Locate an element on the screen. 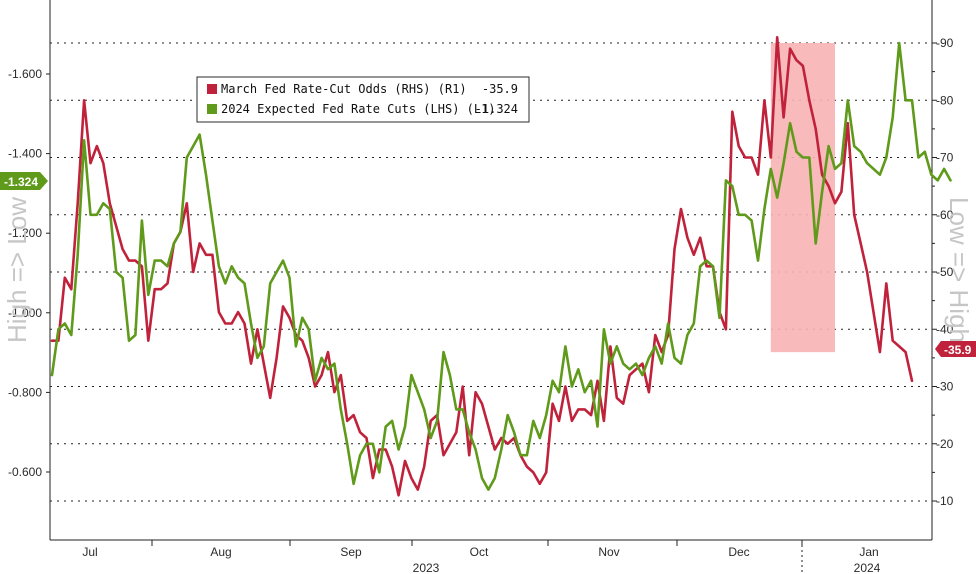 Image resolution: width=976 pixels, height=574 pixels. year-label-2023: 2023 is located at coordinates (426, 567).